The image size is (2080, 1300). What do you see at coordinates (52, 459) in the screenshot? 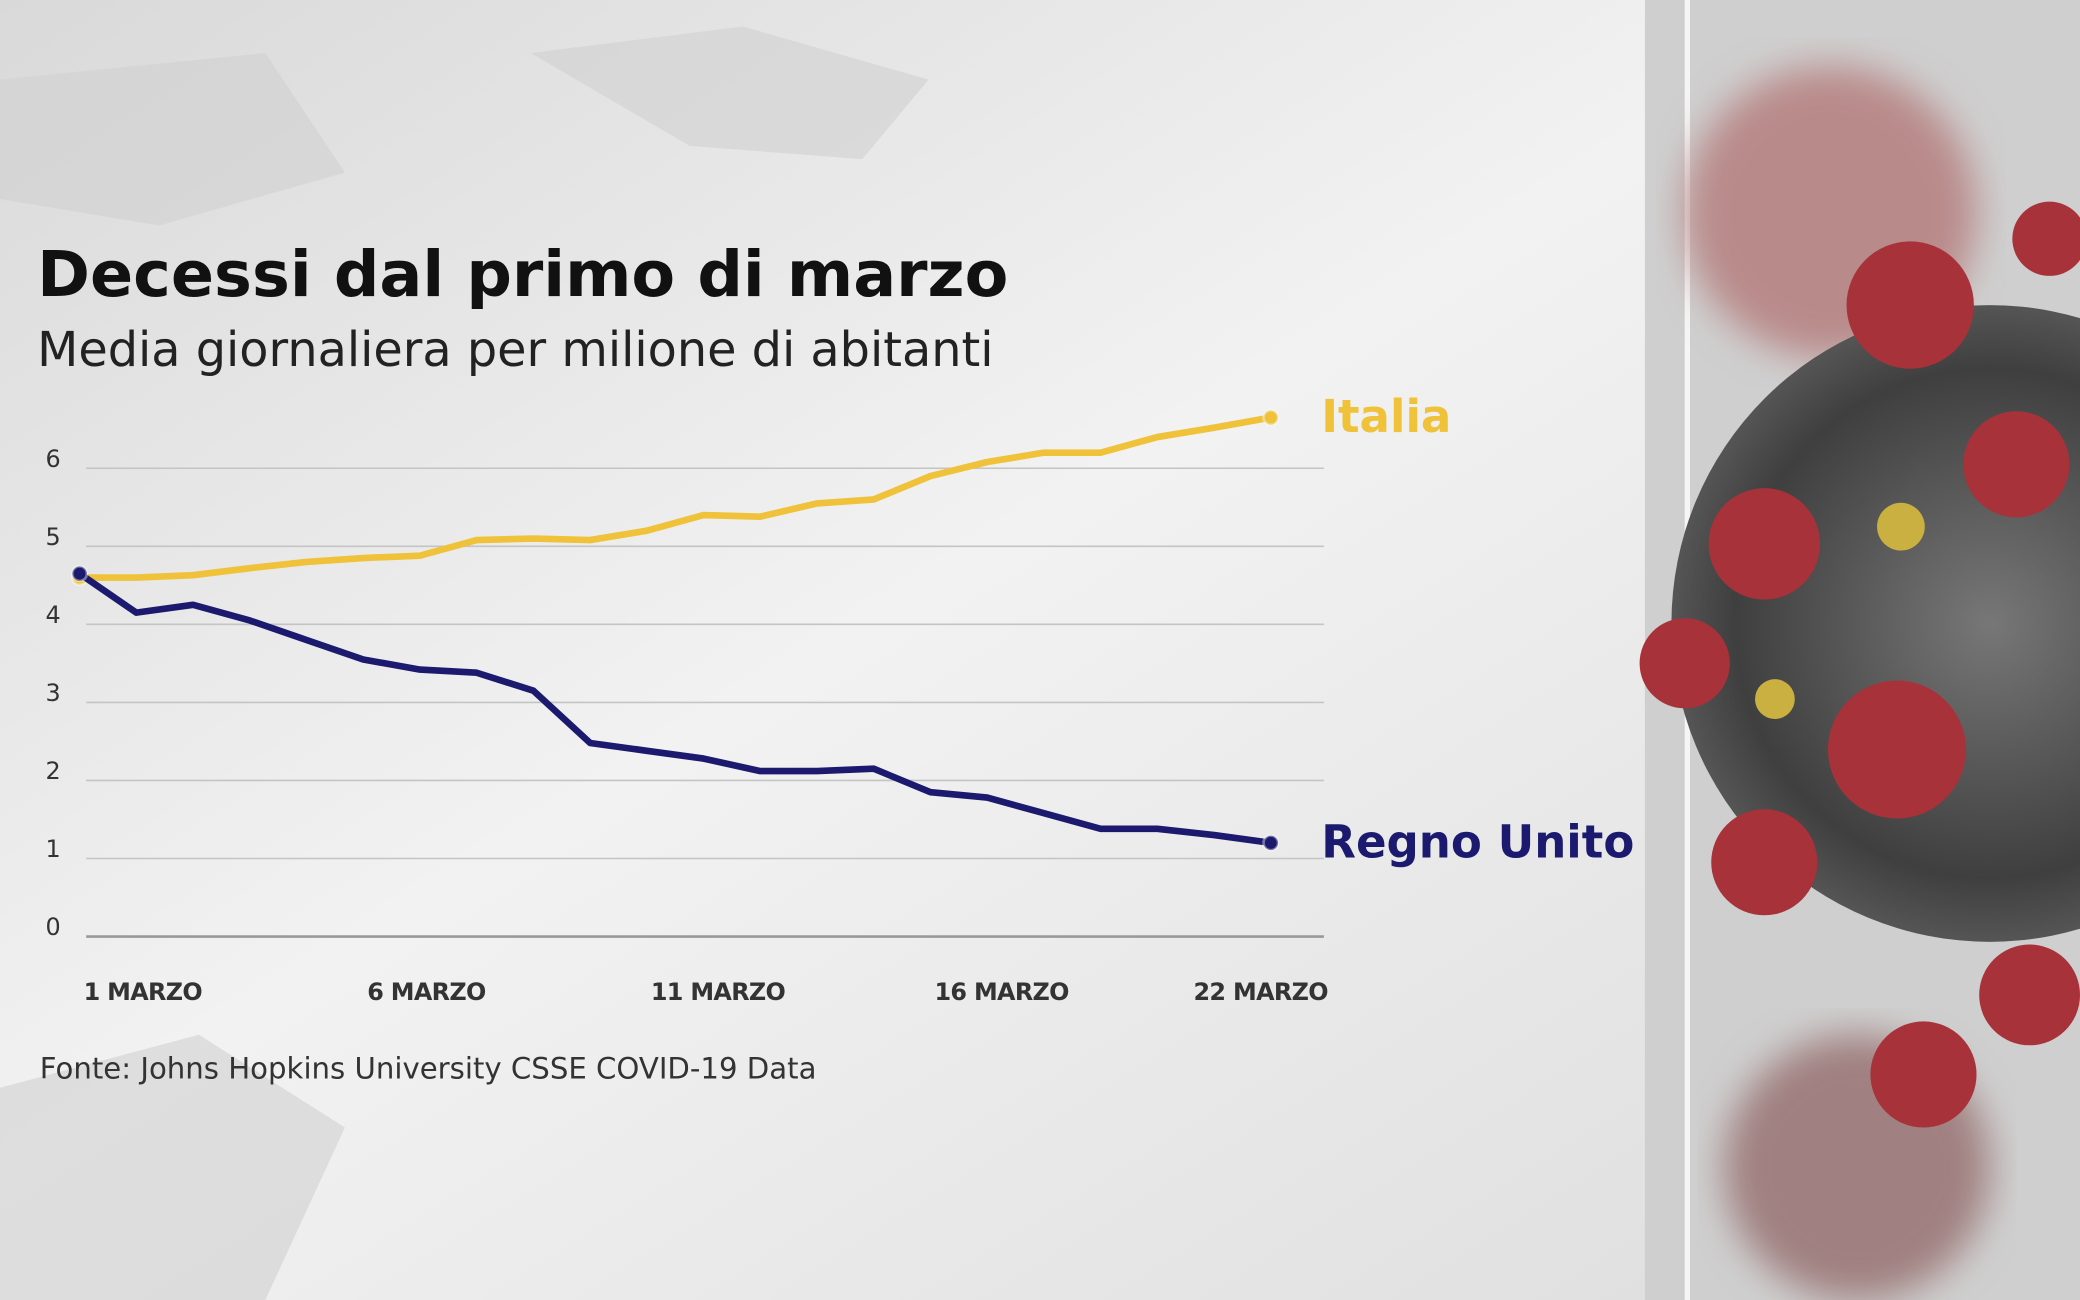
I see `y-tick-label: 6` at bounding box center [52, 459].